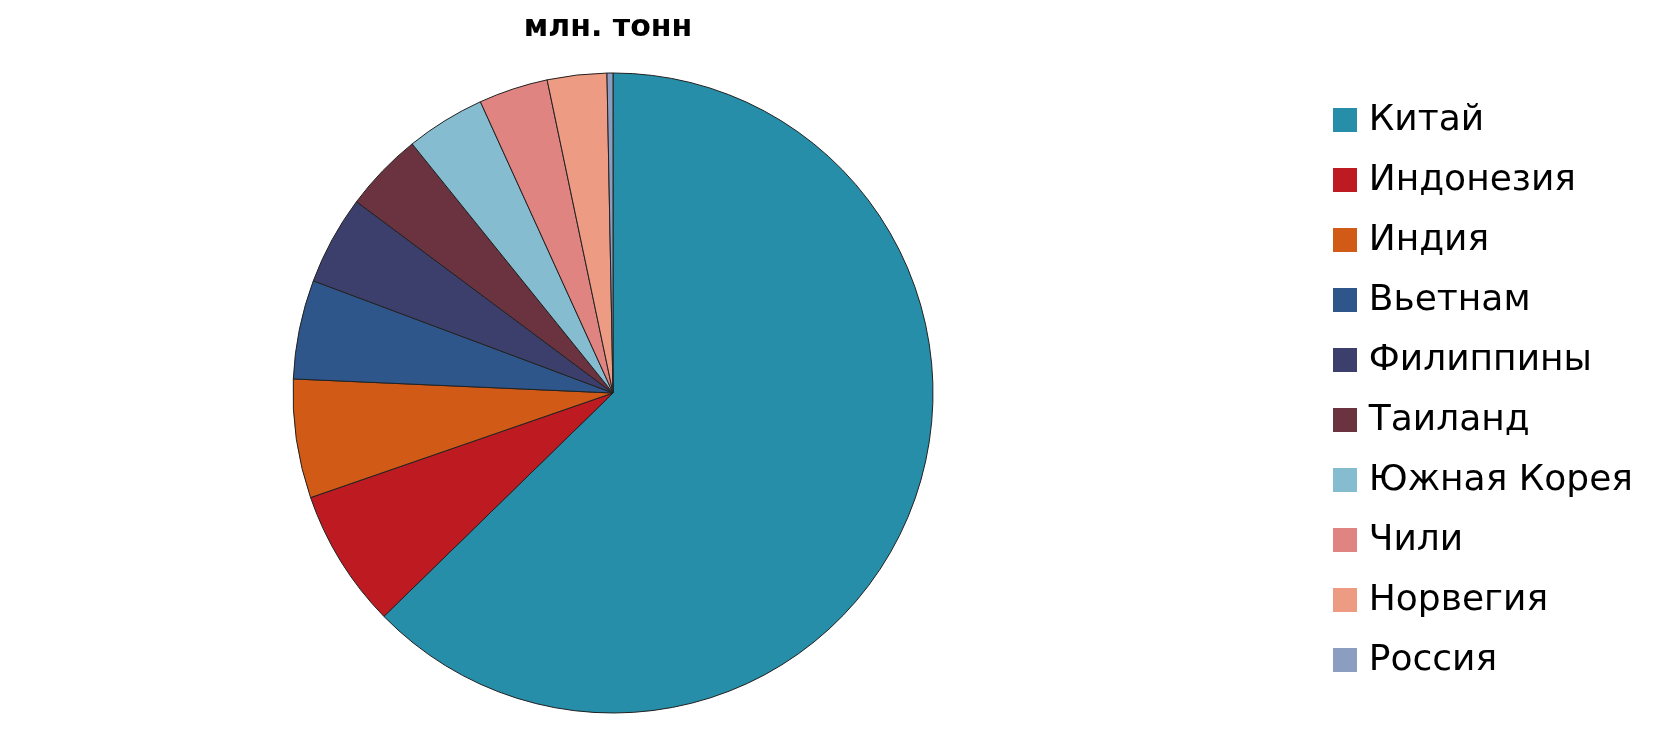  What do you see at coordinates (1429, 237) in the screenshot?
I see `legend-label: Индия` at bounding box center [1429, 237].